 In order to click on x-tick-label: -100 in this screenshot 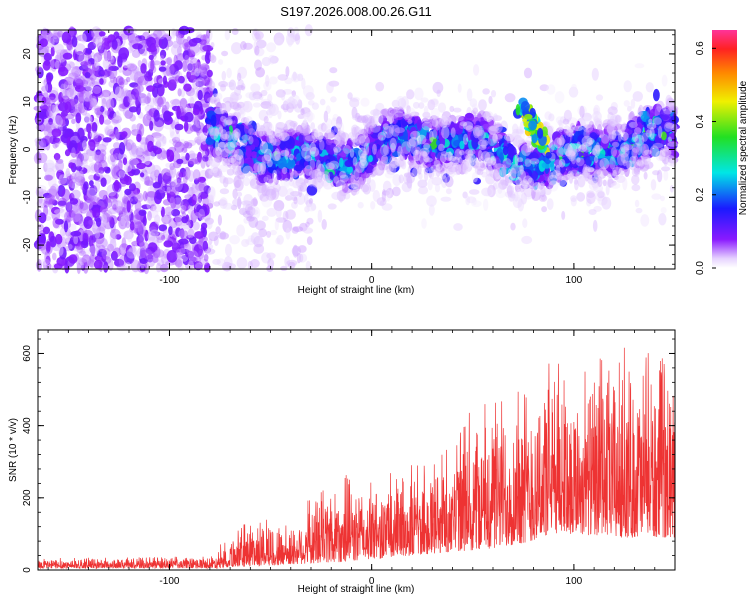, I will do `click(169, 280)`.